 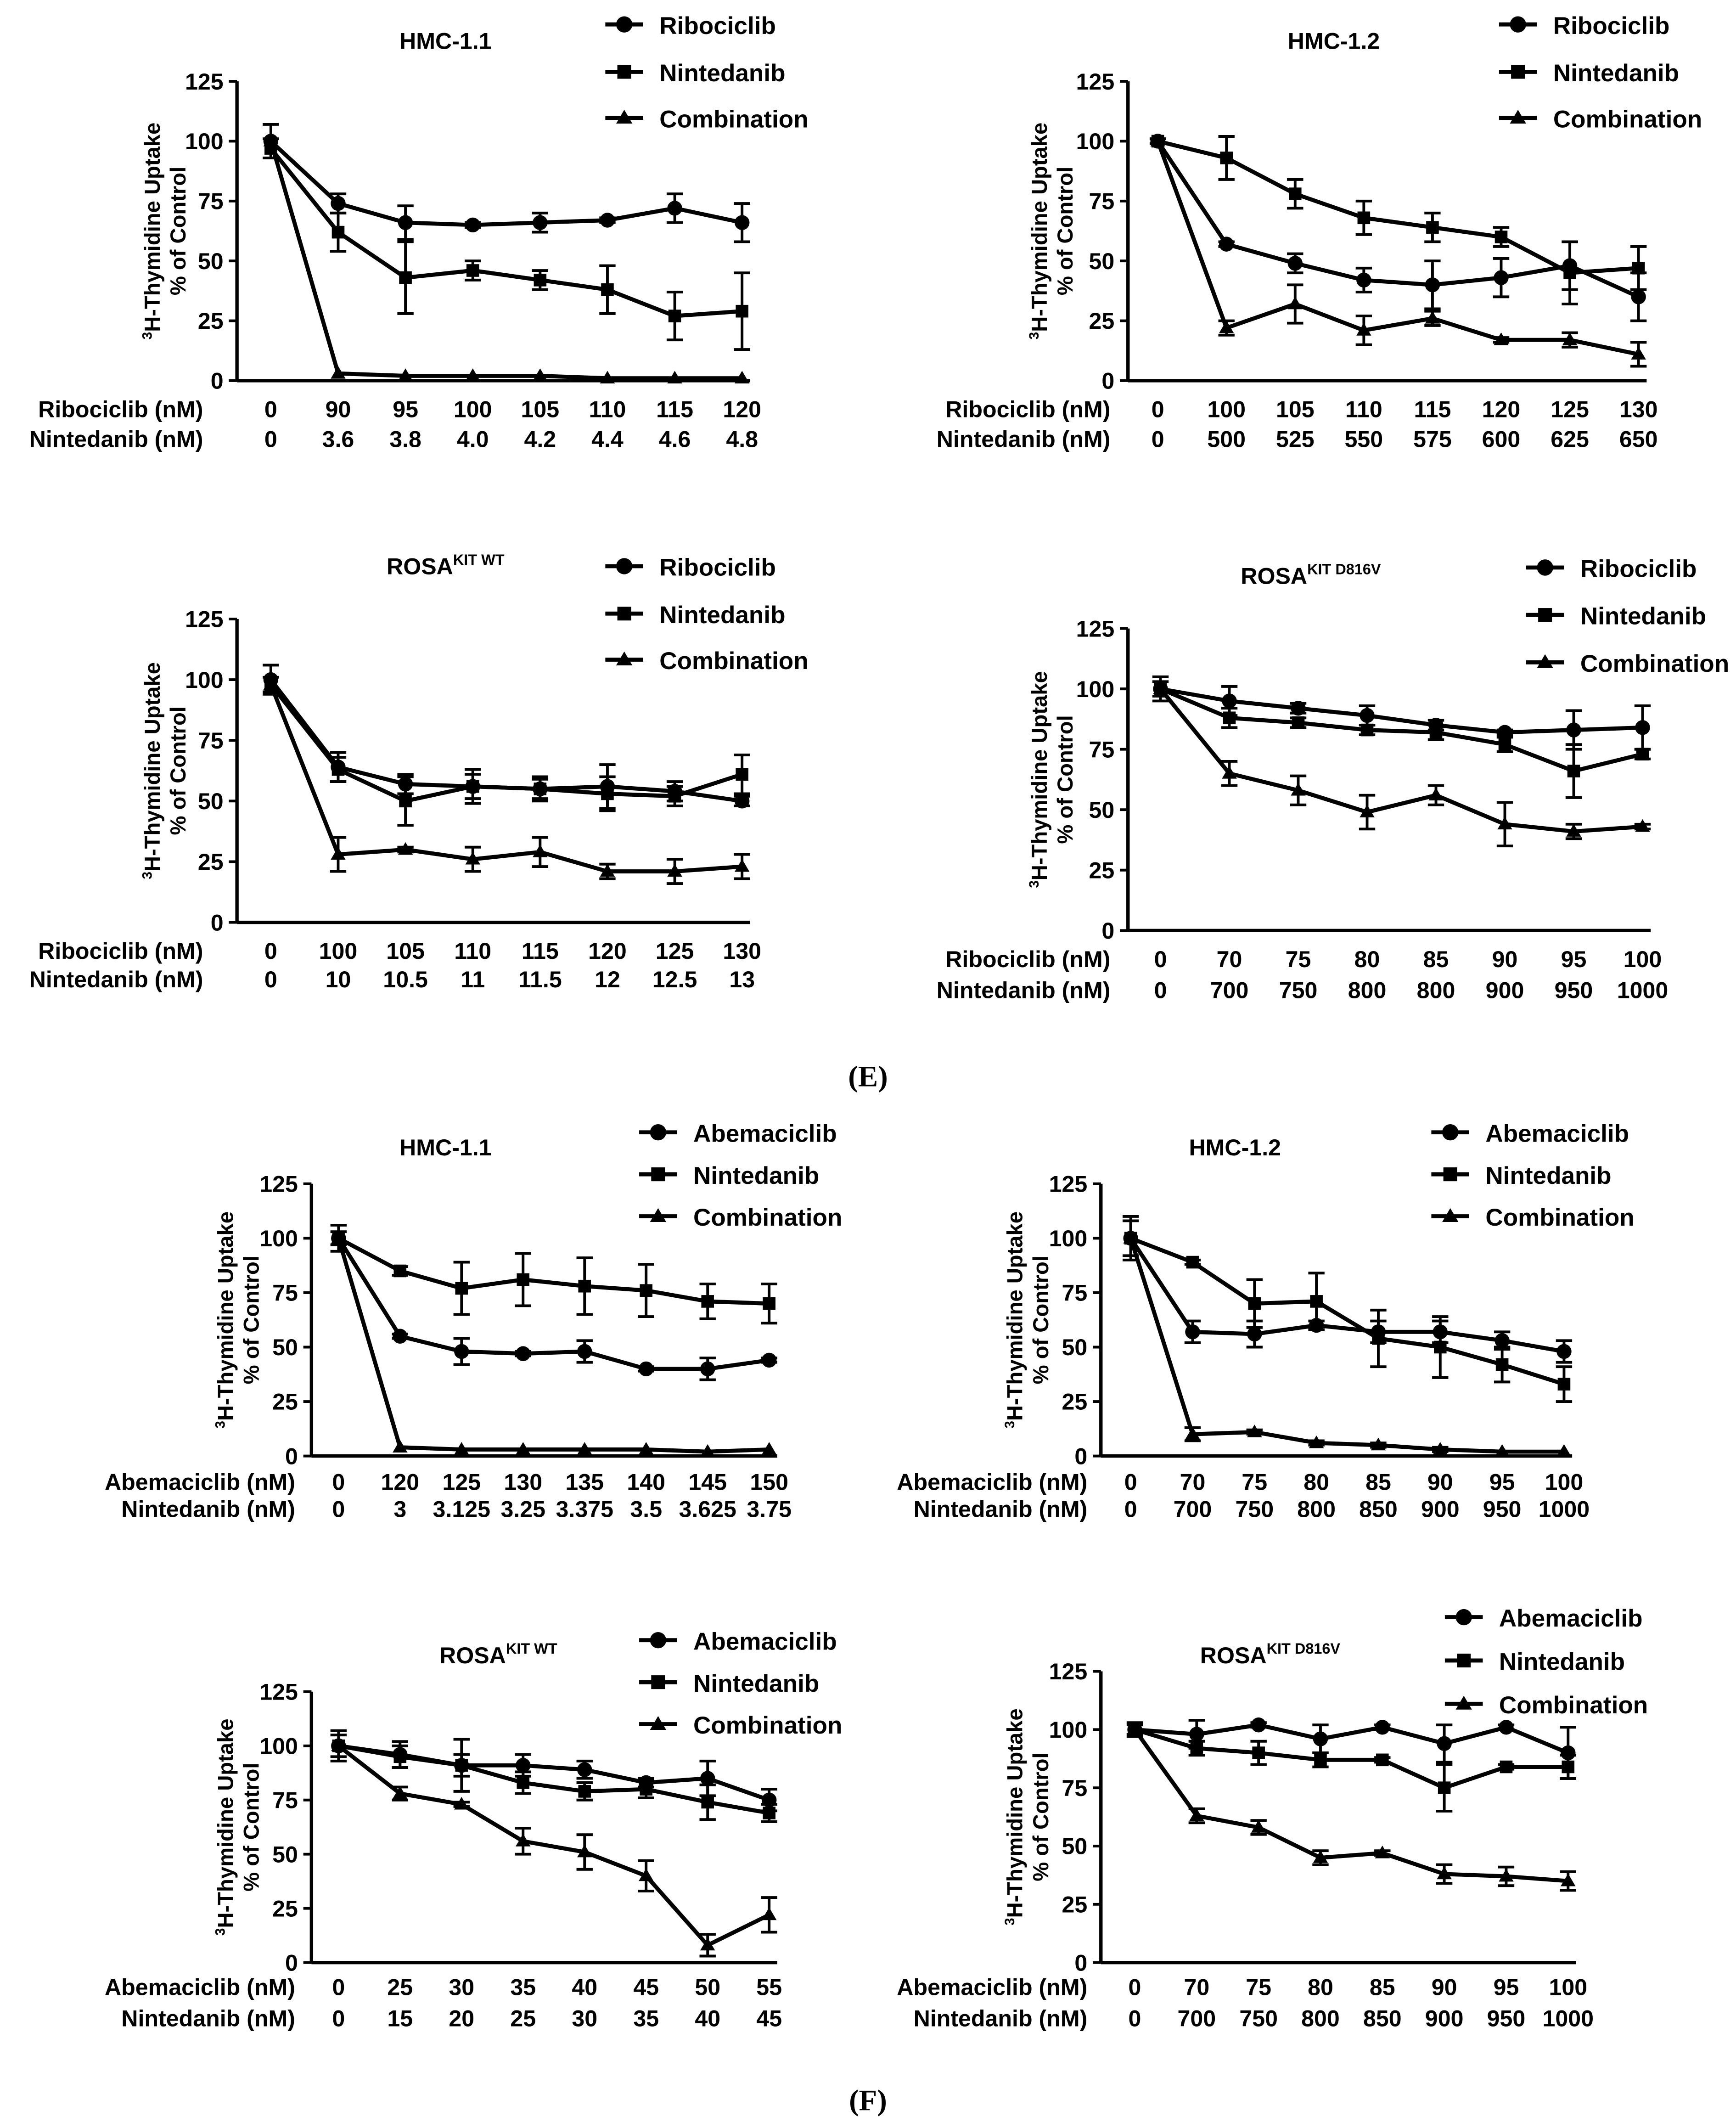 What do you see at coordinates (523, 2018) in the screenshot?
I see `x-tick-label: 25` at bounding box center [523, 2018].